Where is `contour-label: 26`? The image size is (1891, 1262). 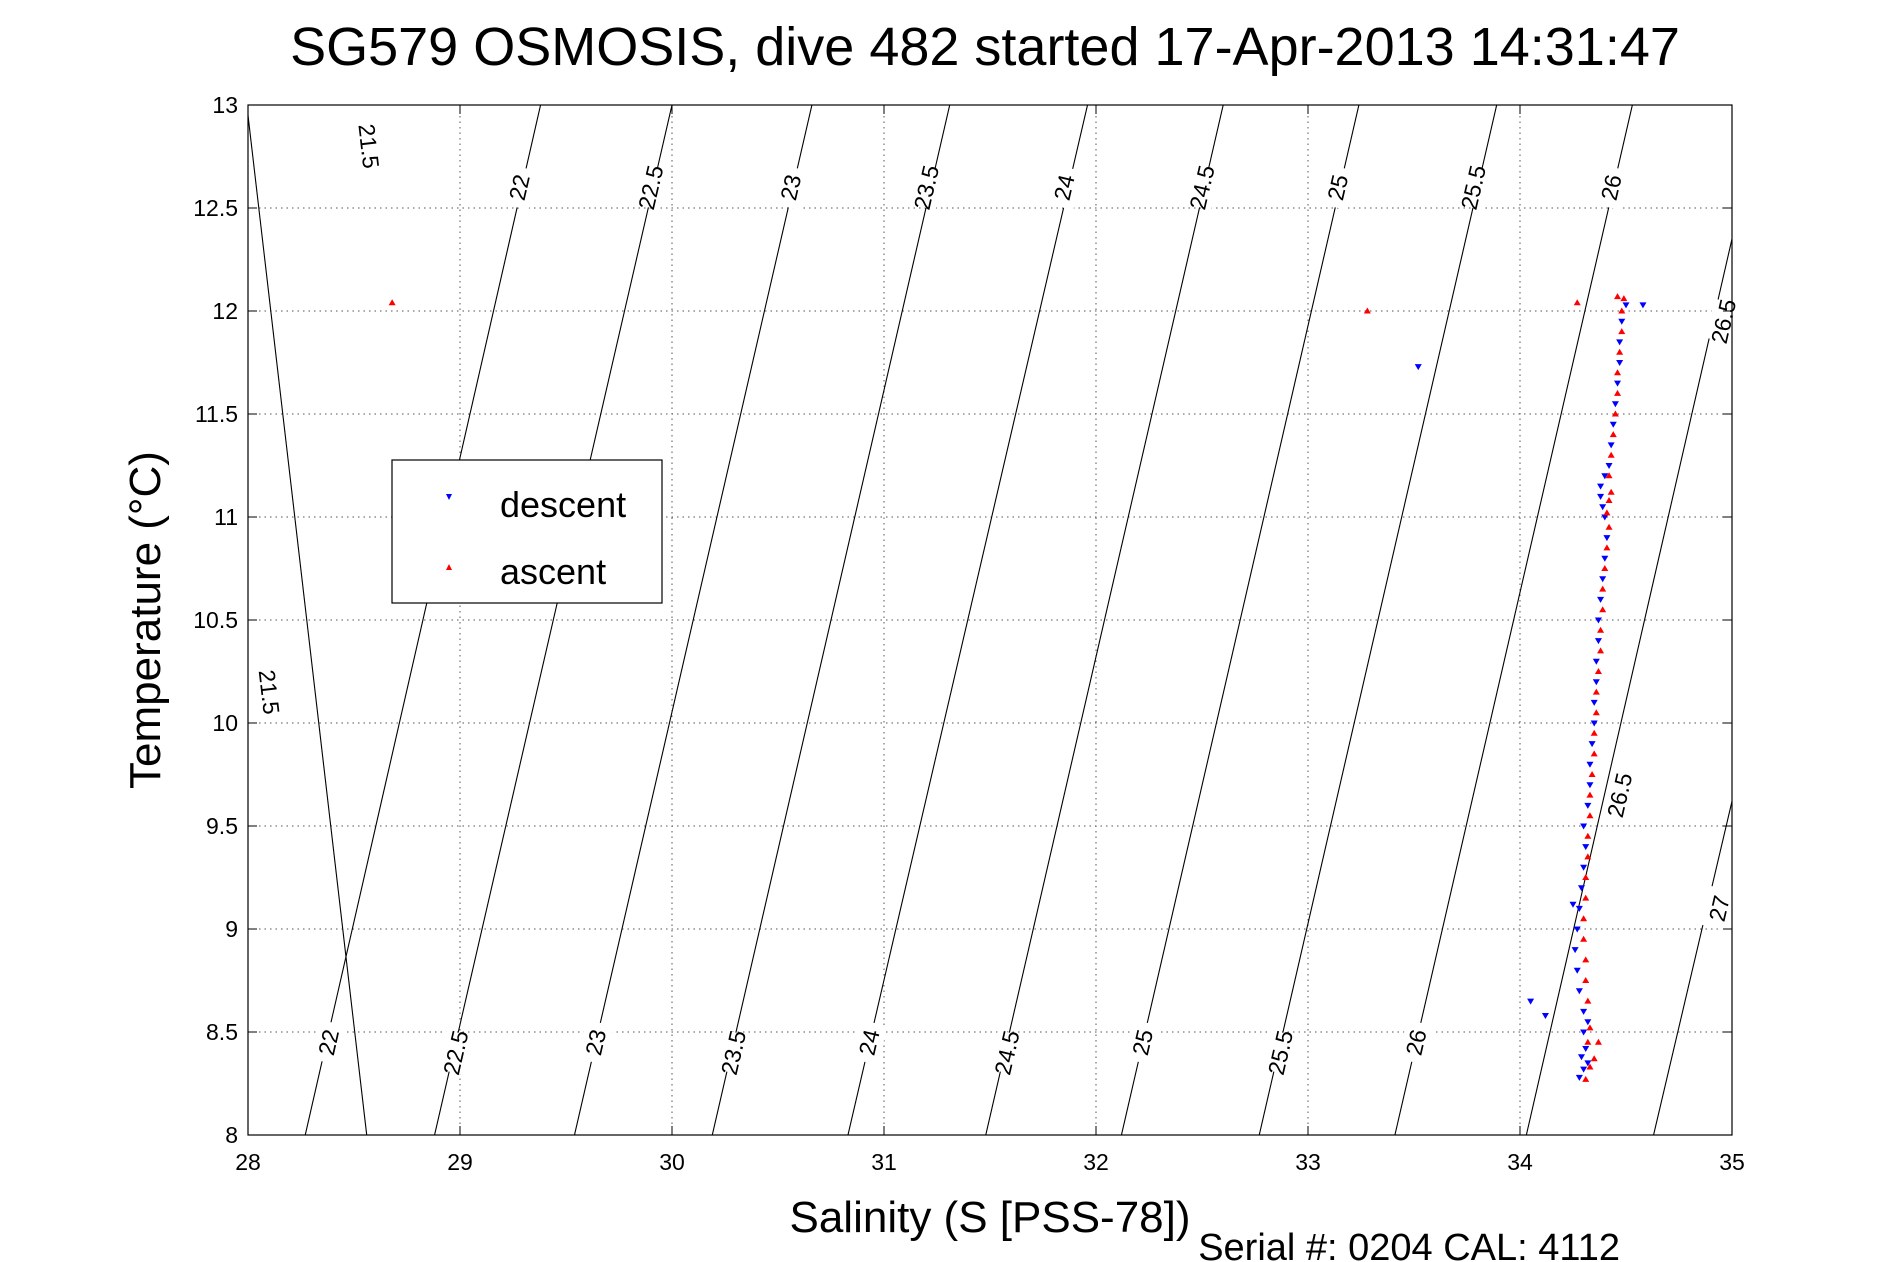 contour-label: 26 is located at coordinates (1611, 187).